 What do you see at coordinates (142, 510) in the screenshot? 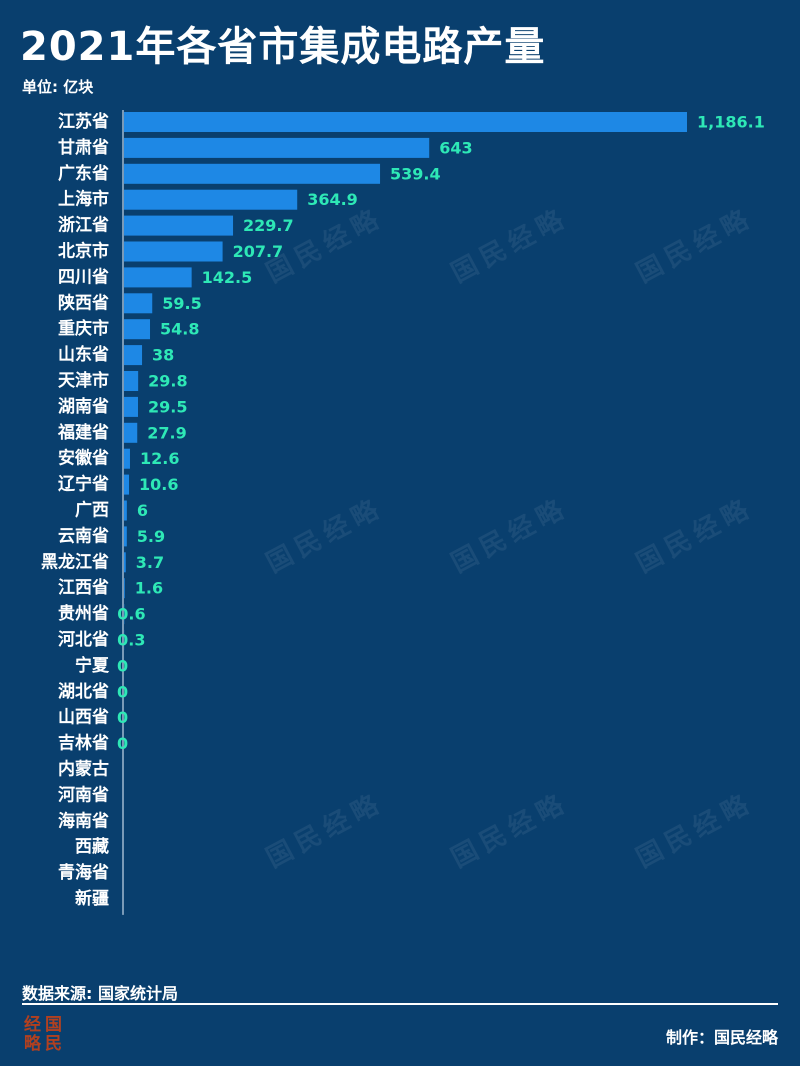
I see `value-label: 6` at bounding box center [142, 510].